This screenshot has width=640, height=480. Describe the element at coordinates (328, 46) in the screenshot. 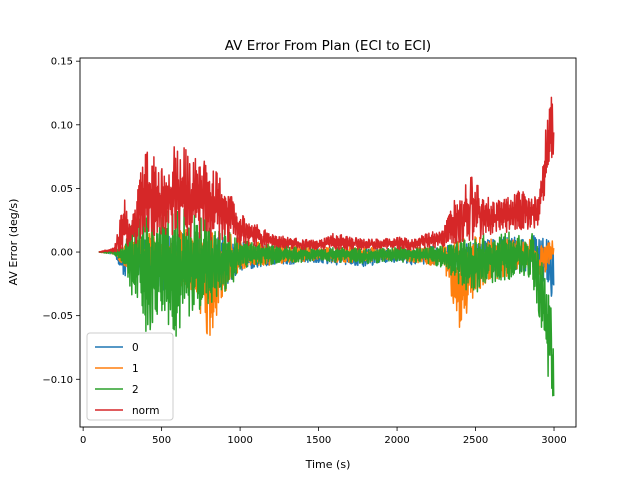

I see `chart-title: AV Error From Plan (ECI to ECI)` at that location.